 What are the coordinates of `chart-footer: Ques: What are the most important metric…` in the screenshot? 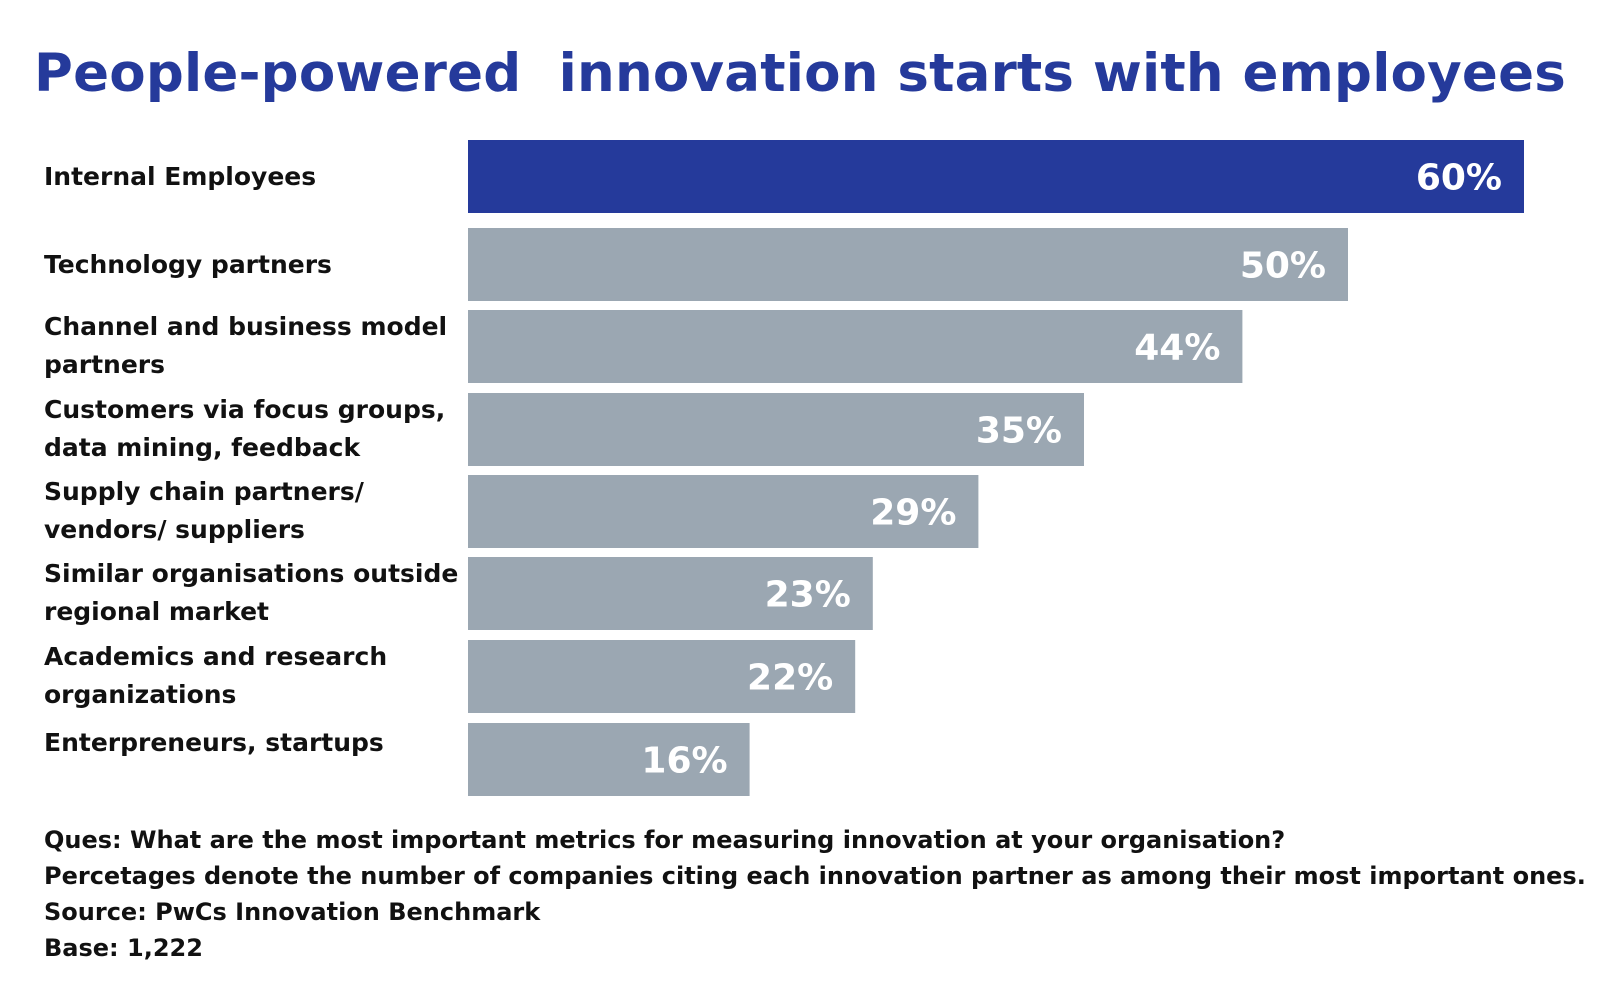 It's located at (815, 894).